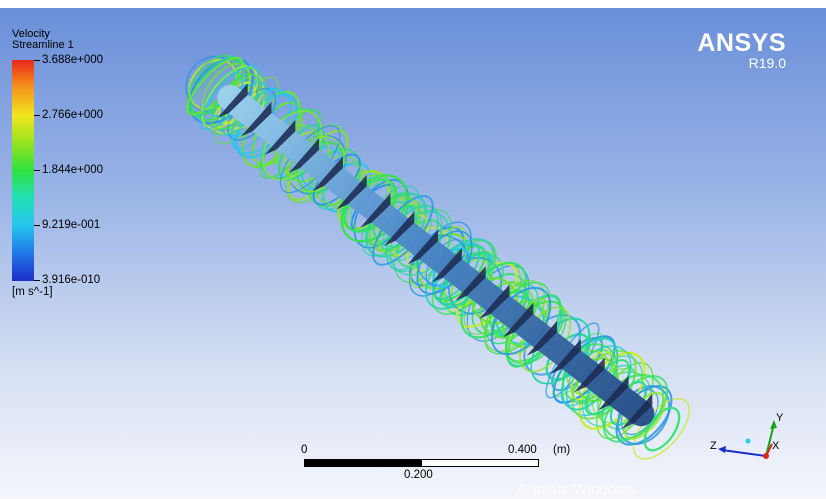 The image size is (826, 499). I want to click on axis-triad-graphic, so click(747, 439).